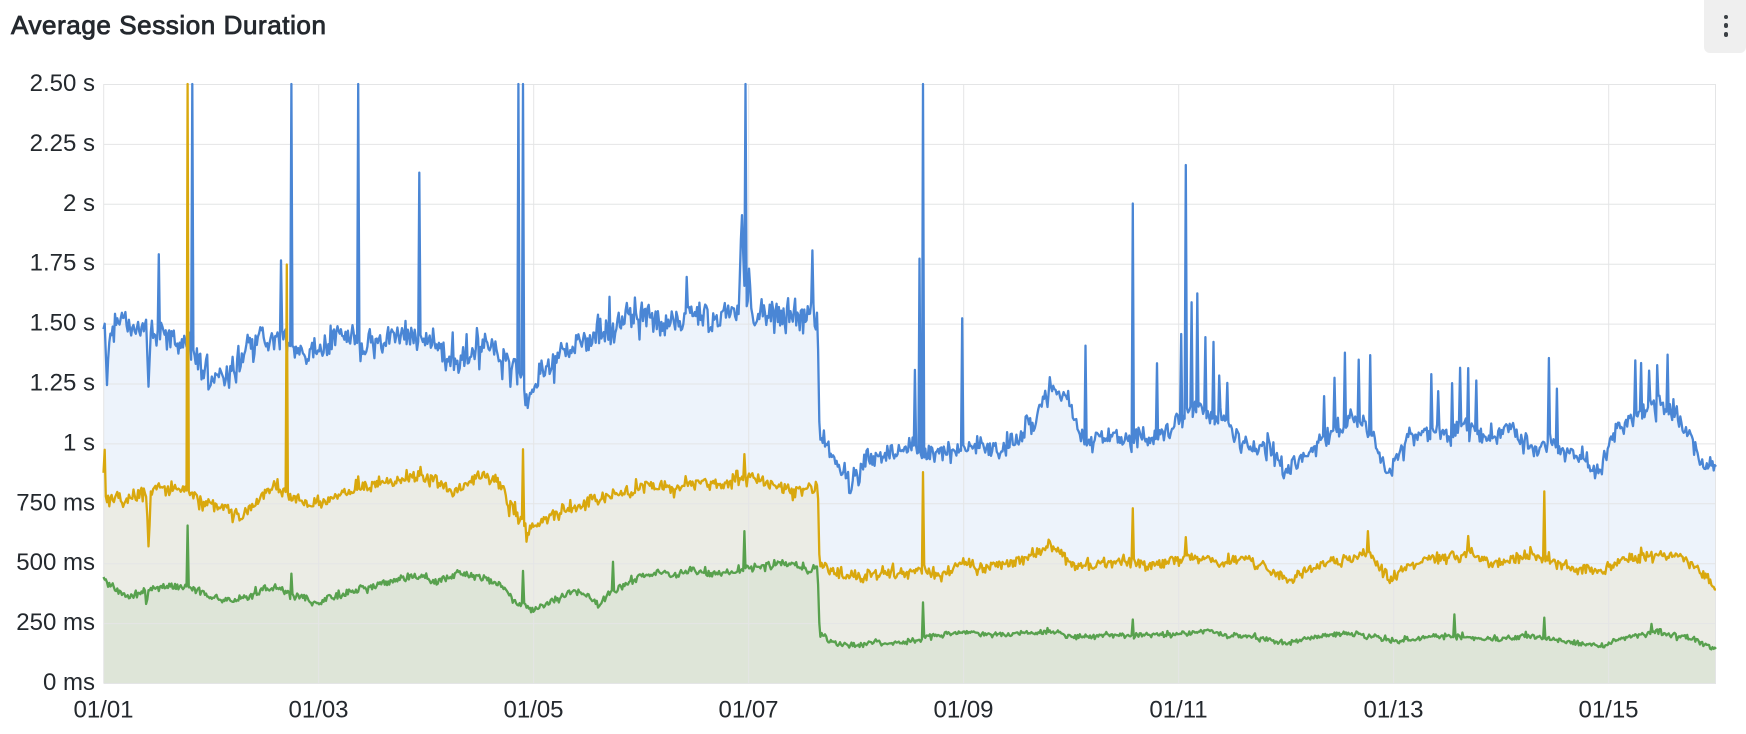 The width and height of the screenshot is (1746, 734). I want to click on svg-text: 01/15, so click(1608, 710).